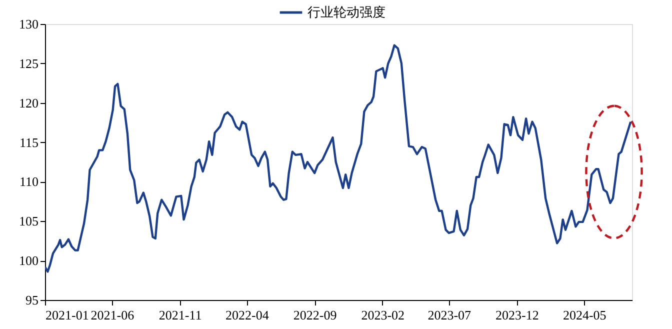 The image size is (672, 329). I want to click on x-tick-label: 2022-09, so click(315, 315).